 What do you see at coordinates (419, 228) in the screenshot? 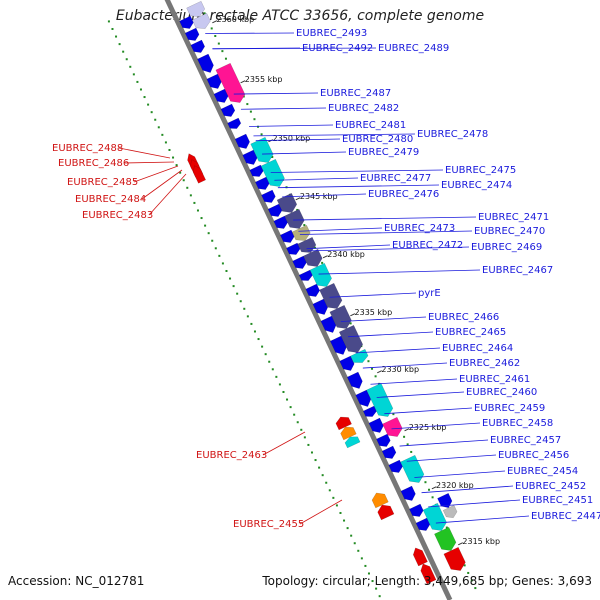
I see `gene-label: EUBREC_2473` at bounding box center [419, 228].